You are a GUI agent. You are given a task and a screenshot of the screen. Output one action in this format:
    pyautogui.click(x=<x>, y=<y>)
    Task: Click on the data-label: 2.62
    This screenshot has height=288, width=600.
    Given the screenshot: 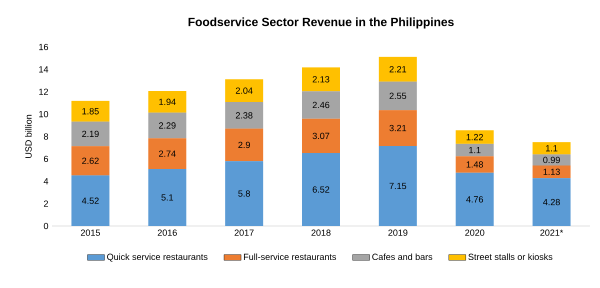 What is the action you would take?
    pyautogui.click(x=90, y=161)
    